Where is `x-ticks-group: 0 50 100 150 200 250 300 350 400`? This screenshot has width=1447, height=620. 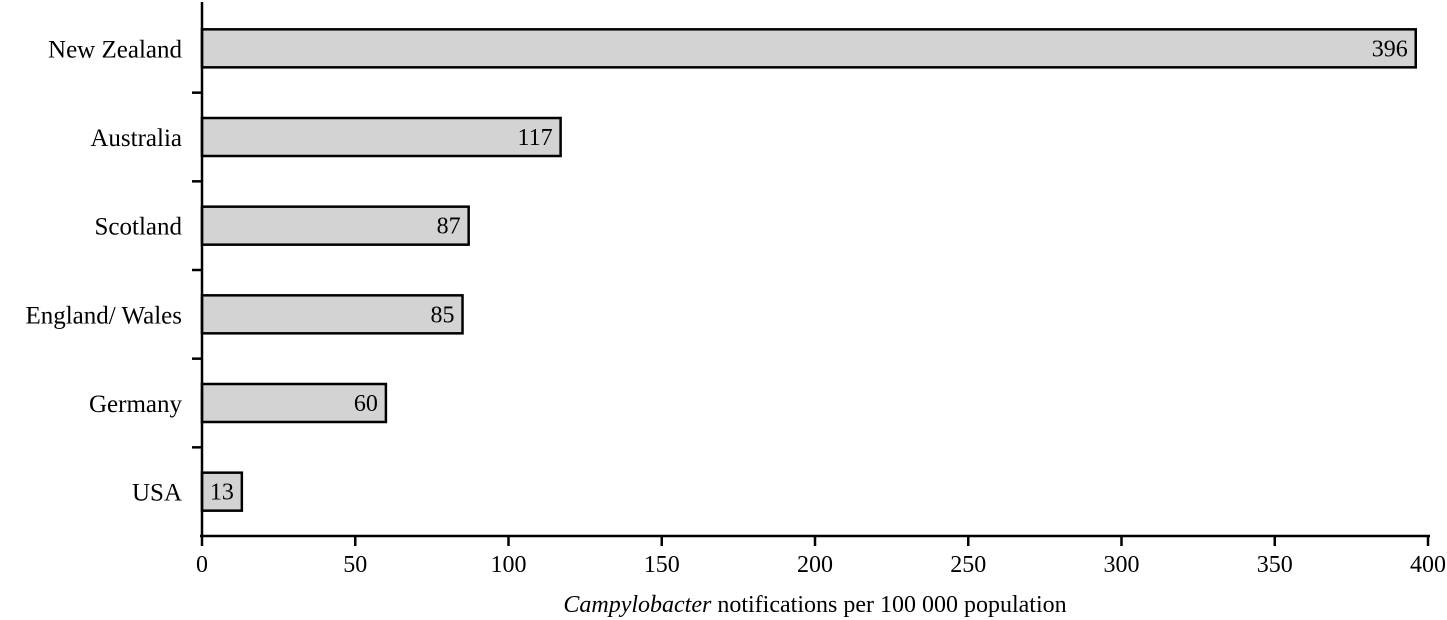 x-ticks-group: 0 50 100 150 200 250 300 350 400 is located at coordinates (821, 557).